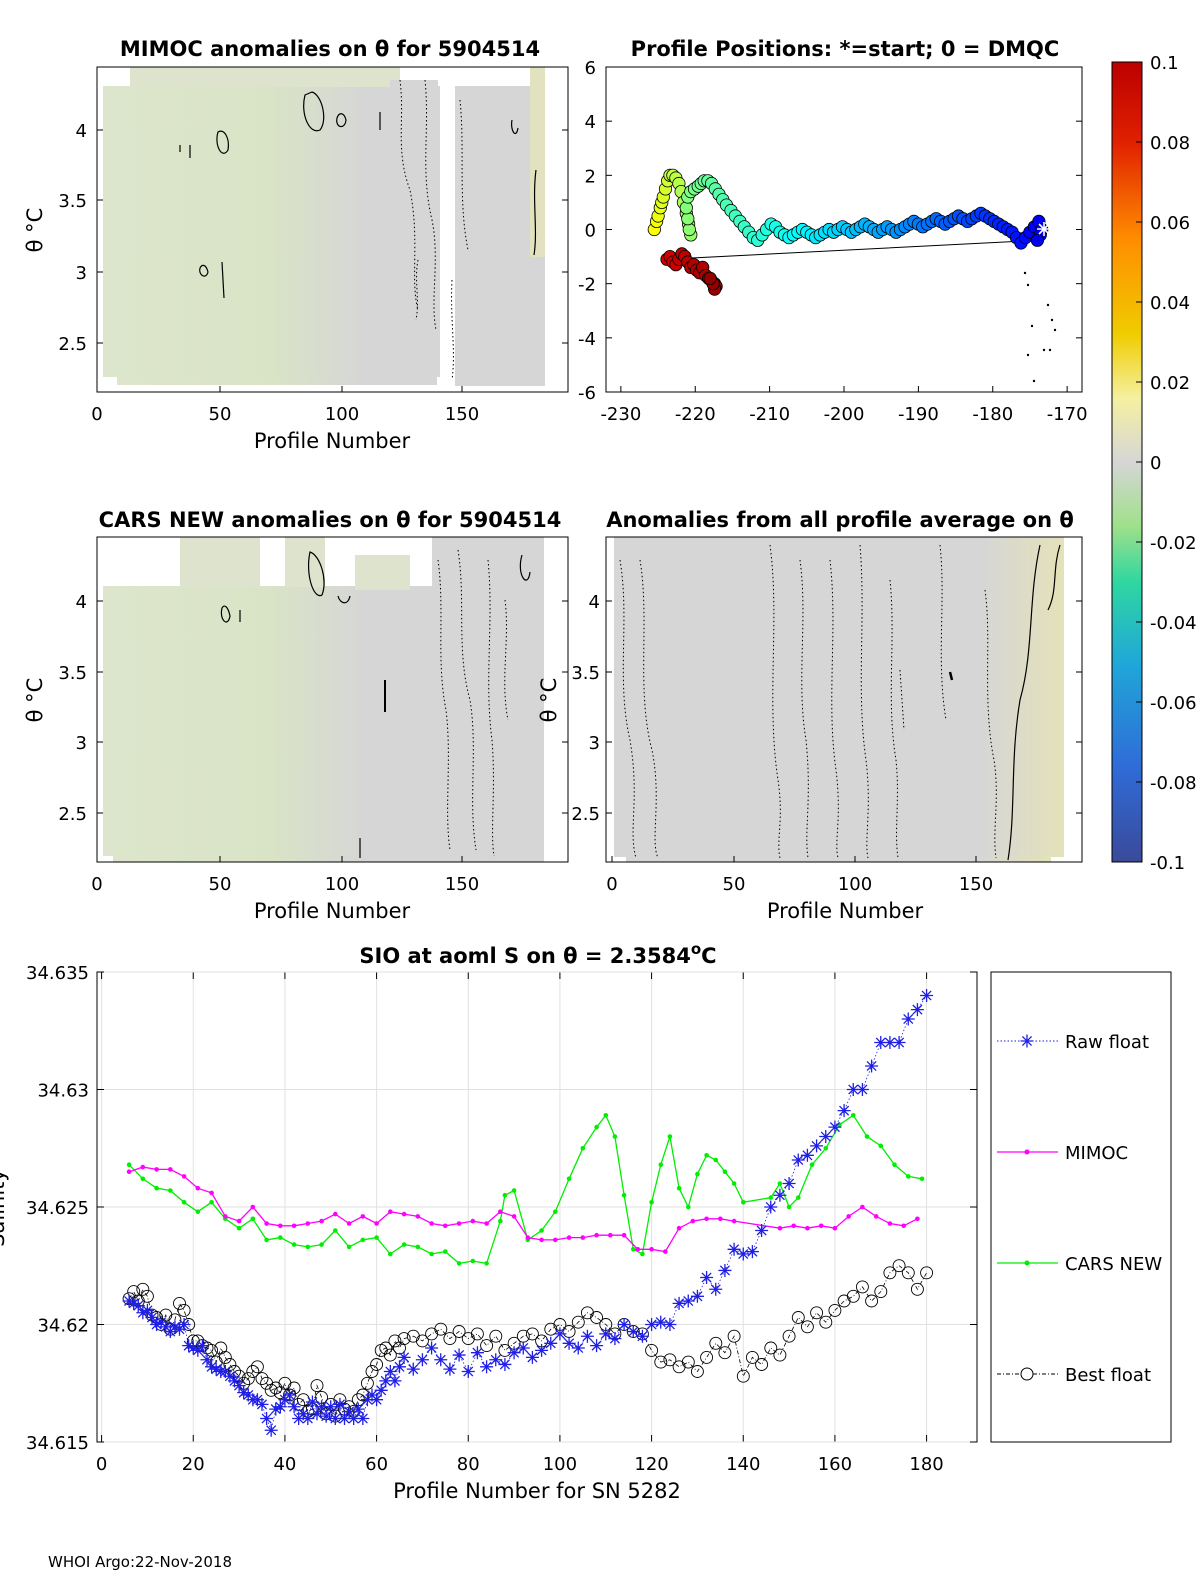  I want to click on salinity-title: SIO at aoml S on θ = 2.3584oC, so click(537, 954).